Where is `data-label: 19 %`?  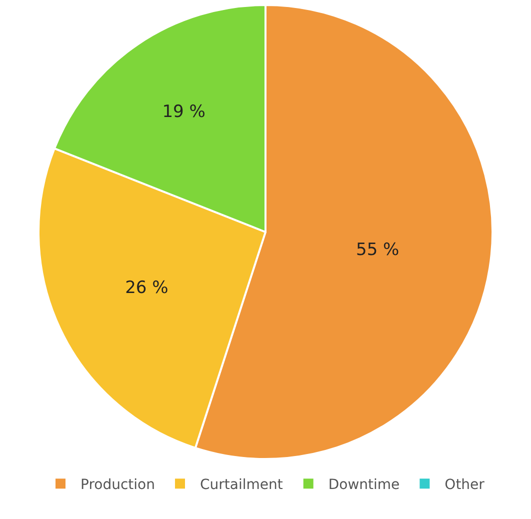
data-label: 19 % is located at coordinates (184, 112).